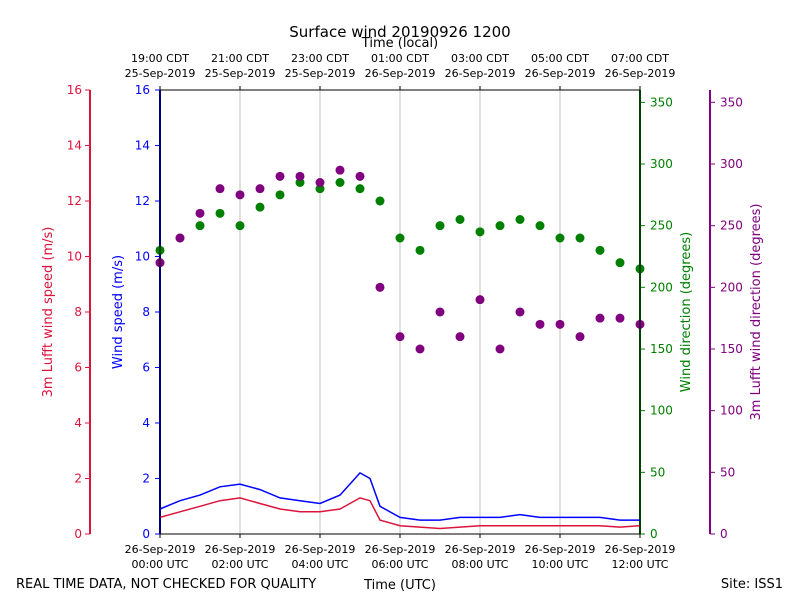 The image size is (800, 600). I want to click on top-tick-time: 21:00 CDT, so click(240, 58).